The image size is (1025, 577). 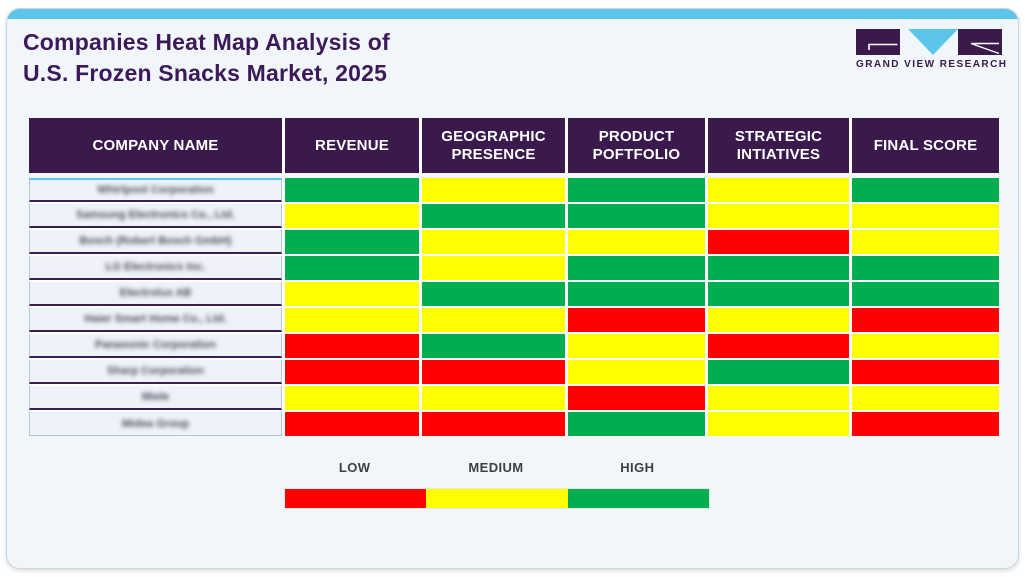 I want to click on legend-label-low: LOW, so click(x=354, y=467).